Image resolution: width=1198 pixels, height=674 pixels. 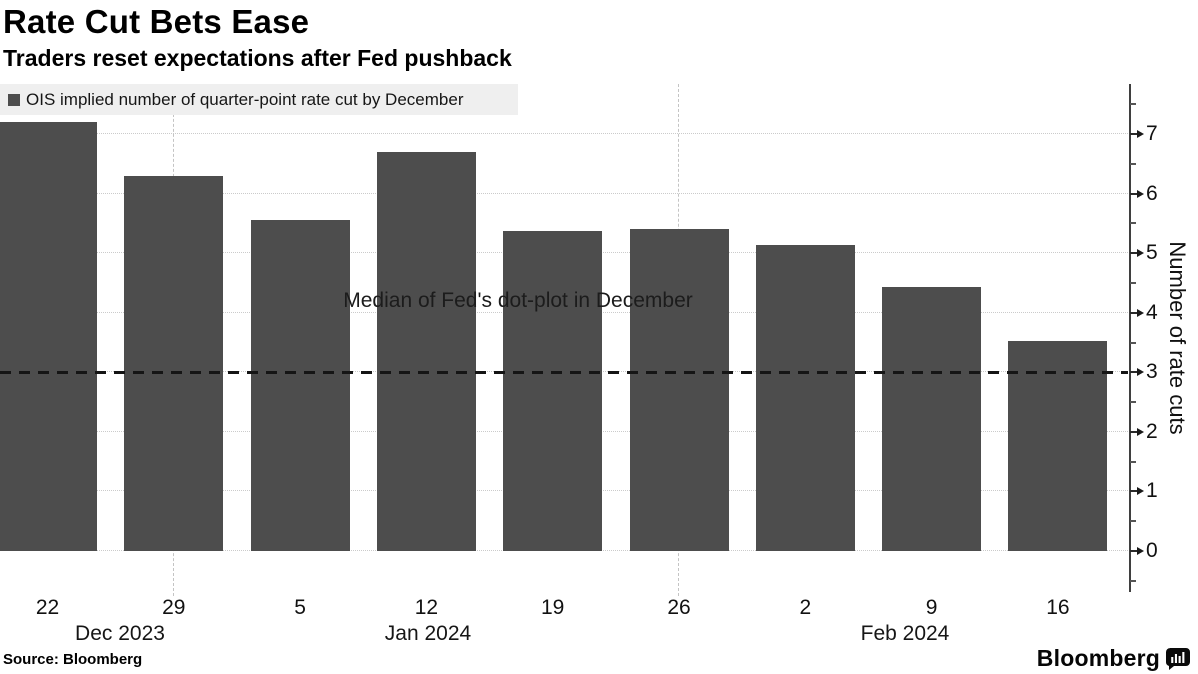 What do you see at coordinates (120, 633) in the screenshot?
I see `month-label-dec-2023: Dec 2023` at bounding box center [120, 633].